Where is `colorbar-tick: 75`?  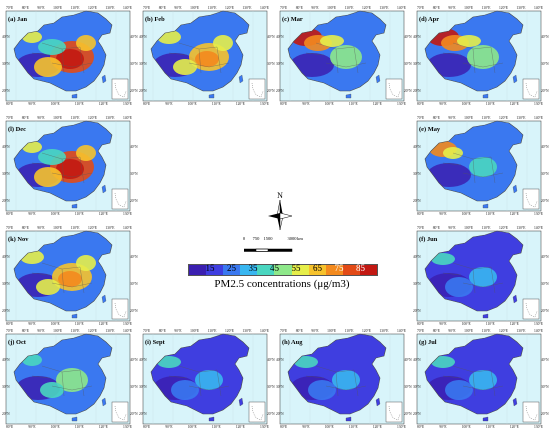
colorbar-tick: 75 is located at coordinates (339, 268).